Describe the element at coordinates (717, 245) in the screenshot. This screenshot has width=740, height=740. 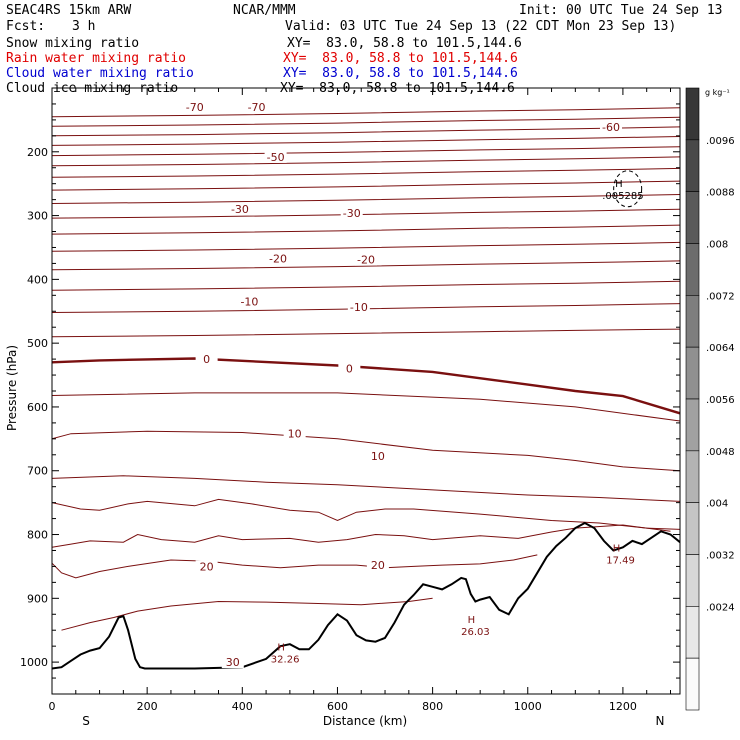
I see `colorbar-level-label: .008` at that location.